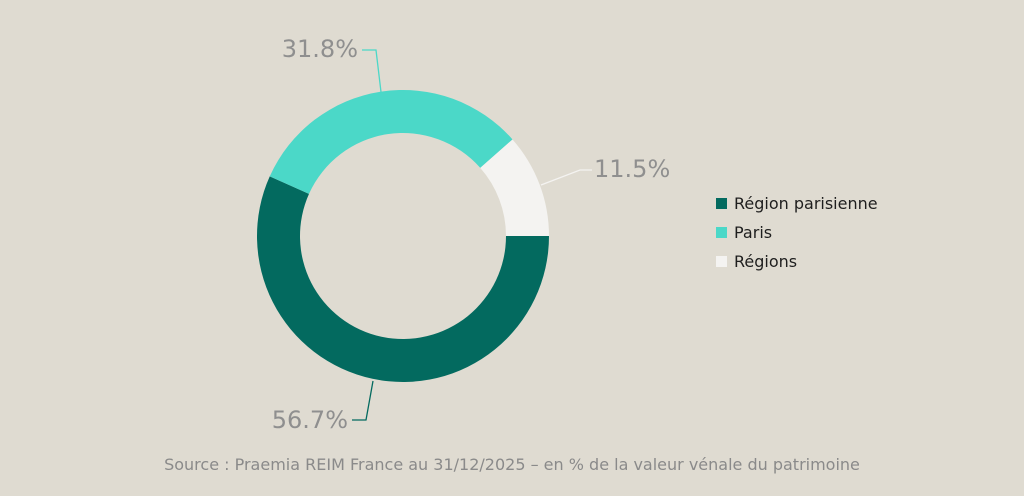 This screenshot has height=496, width=1024. I want to click on leader-line-regions, so click(566, 177).